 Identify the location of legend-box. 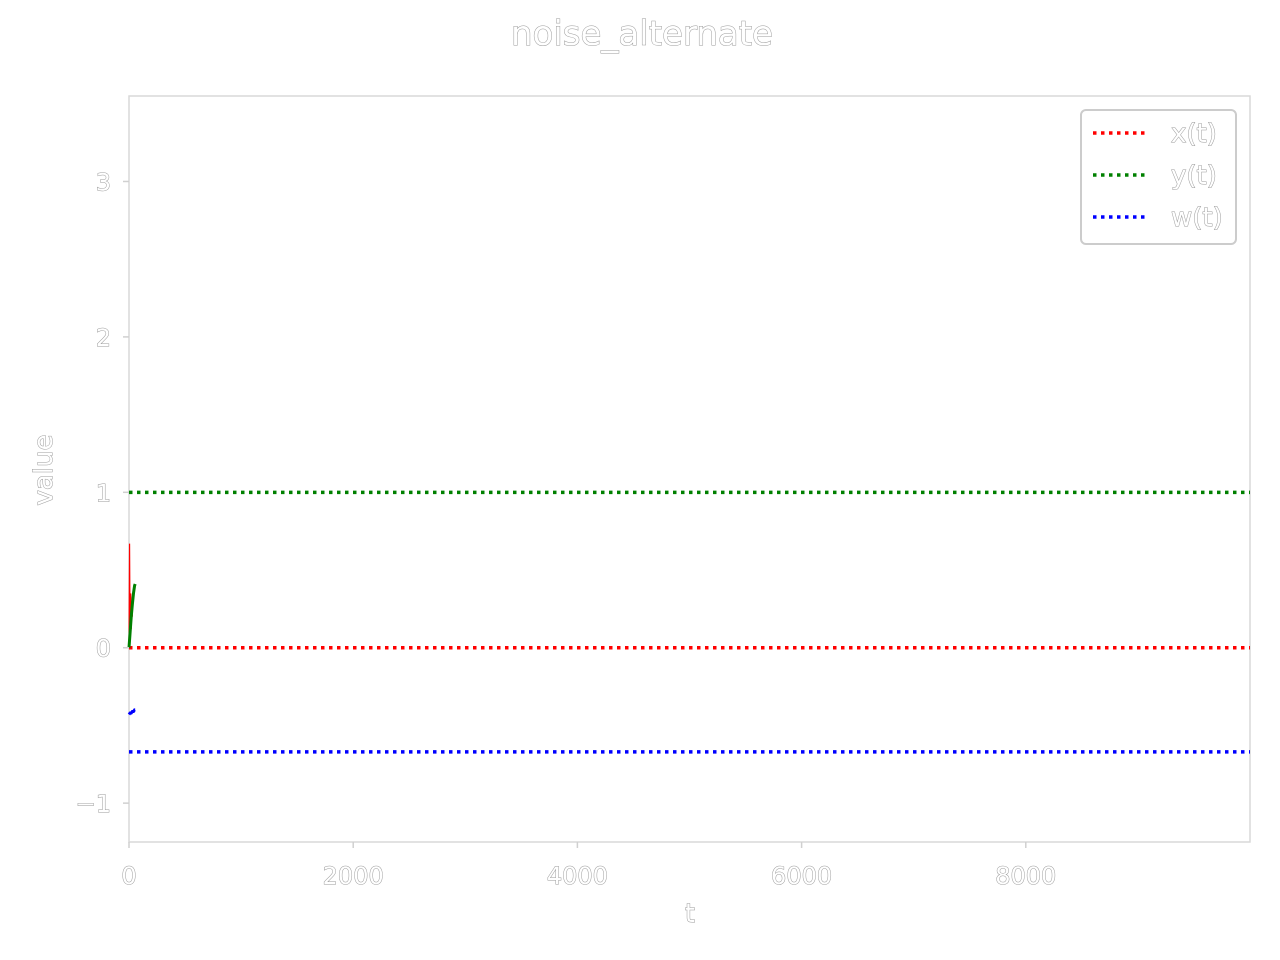
(1158, 177).